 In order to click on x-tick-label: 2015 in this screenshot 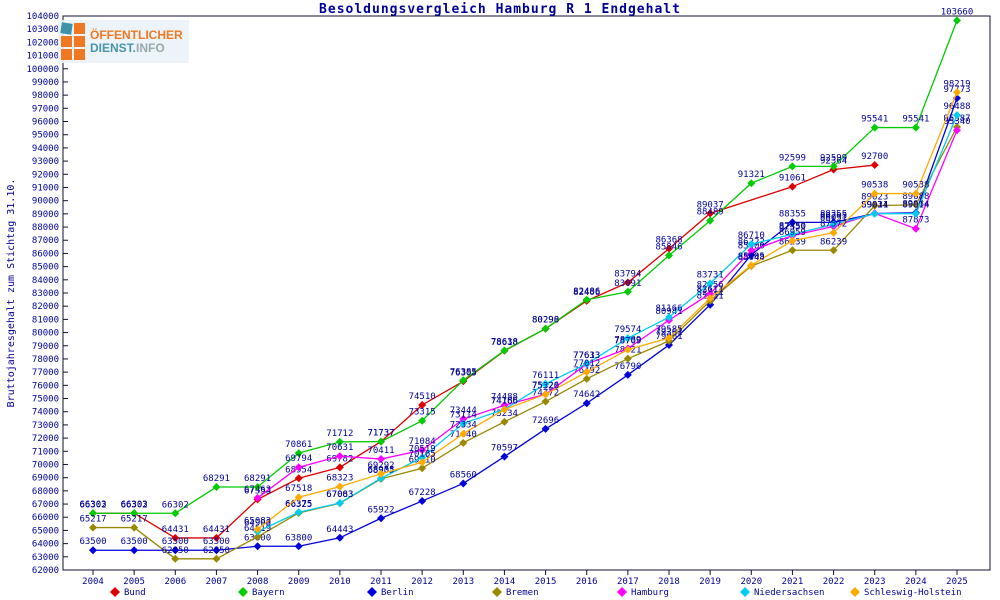, I will do `click(546, 582)`.